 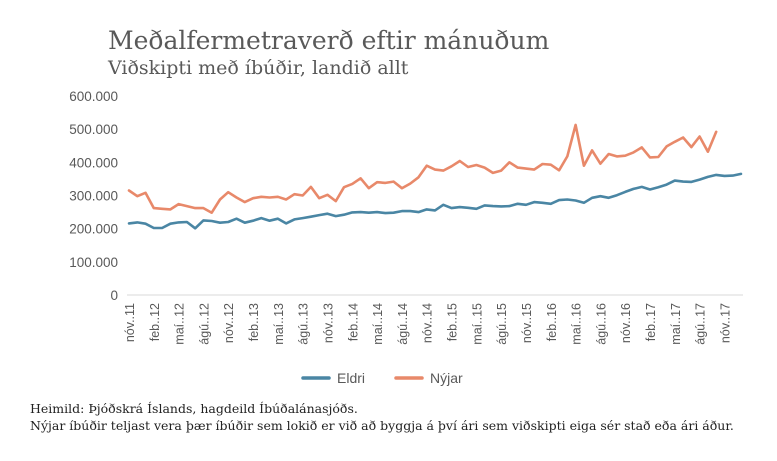 What do you see at coordinates (701, 324) in the screenshot?
I see `x-tick-label: ágú..17` at bounding box center [701, 324].